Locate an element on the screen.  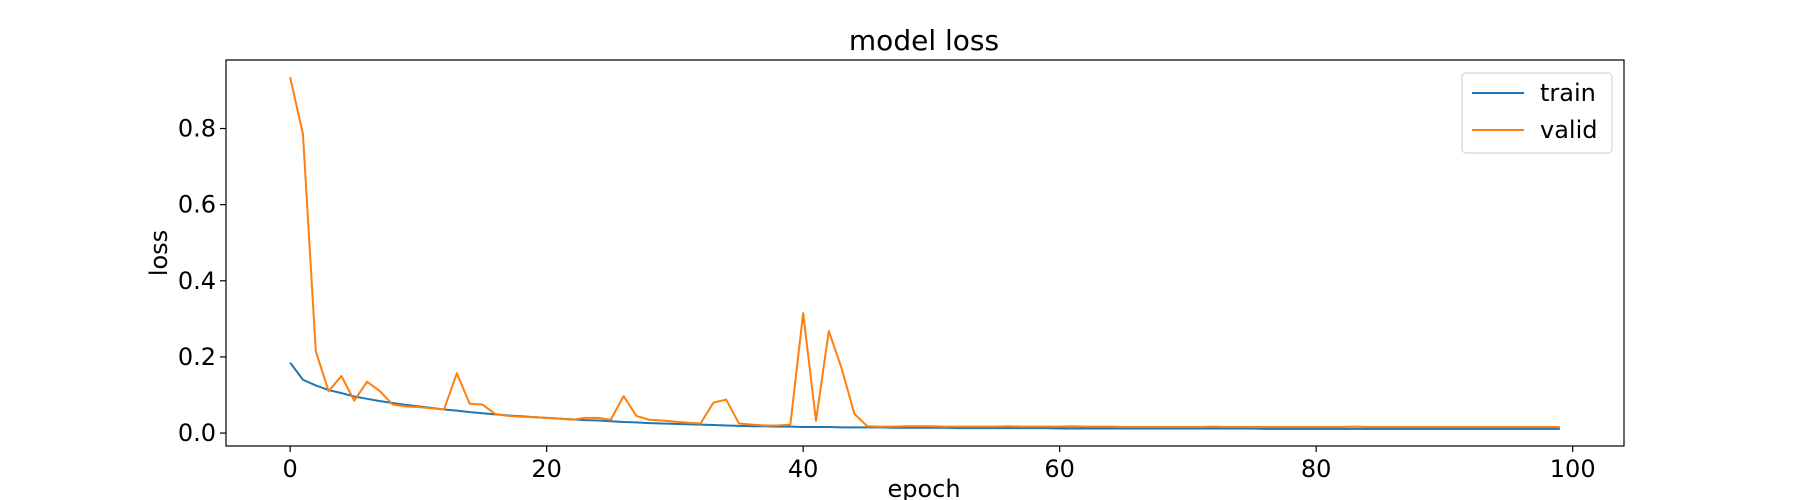
x-tick-label: 20 is located at coordinates (546, 469).